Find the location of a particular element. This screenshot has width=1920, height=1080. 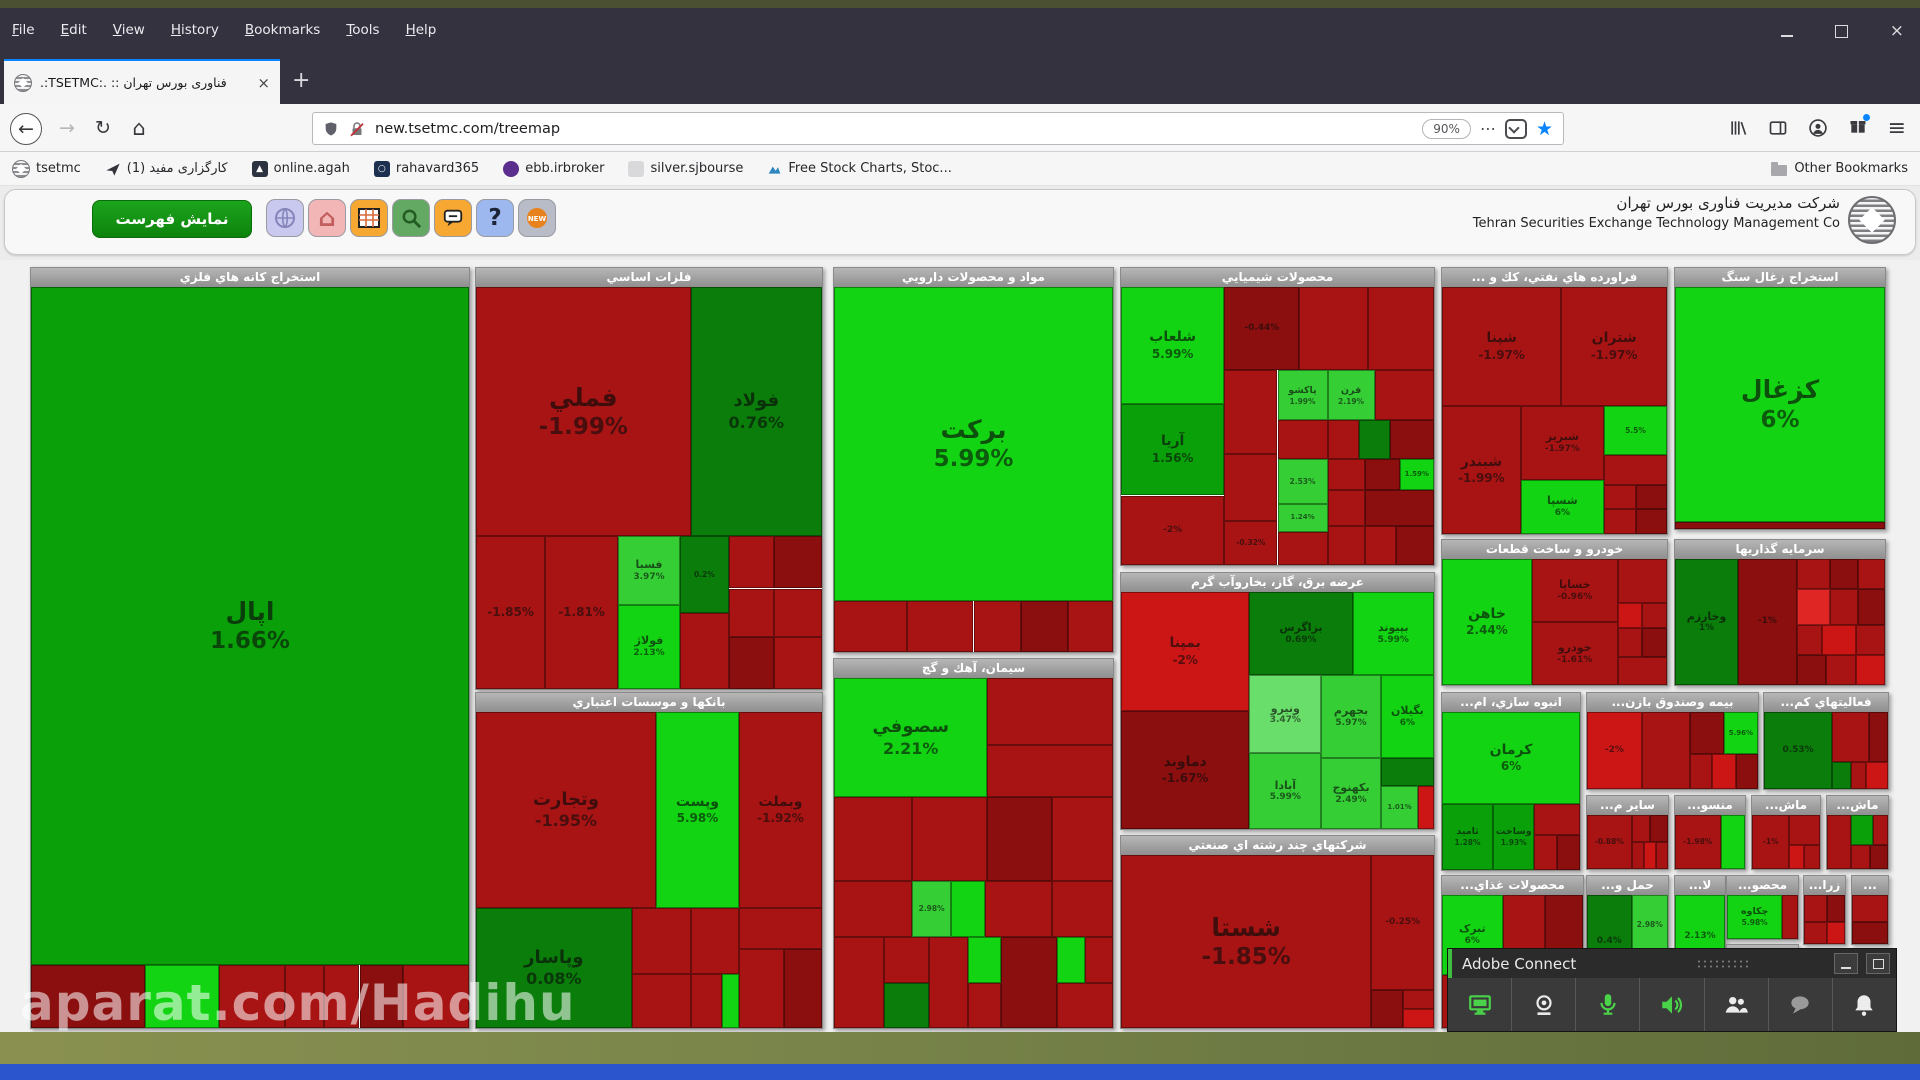

treemap-tile: فملي -1.99% is located at coordinates (583, 412).